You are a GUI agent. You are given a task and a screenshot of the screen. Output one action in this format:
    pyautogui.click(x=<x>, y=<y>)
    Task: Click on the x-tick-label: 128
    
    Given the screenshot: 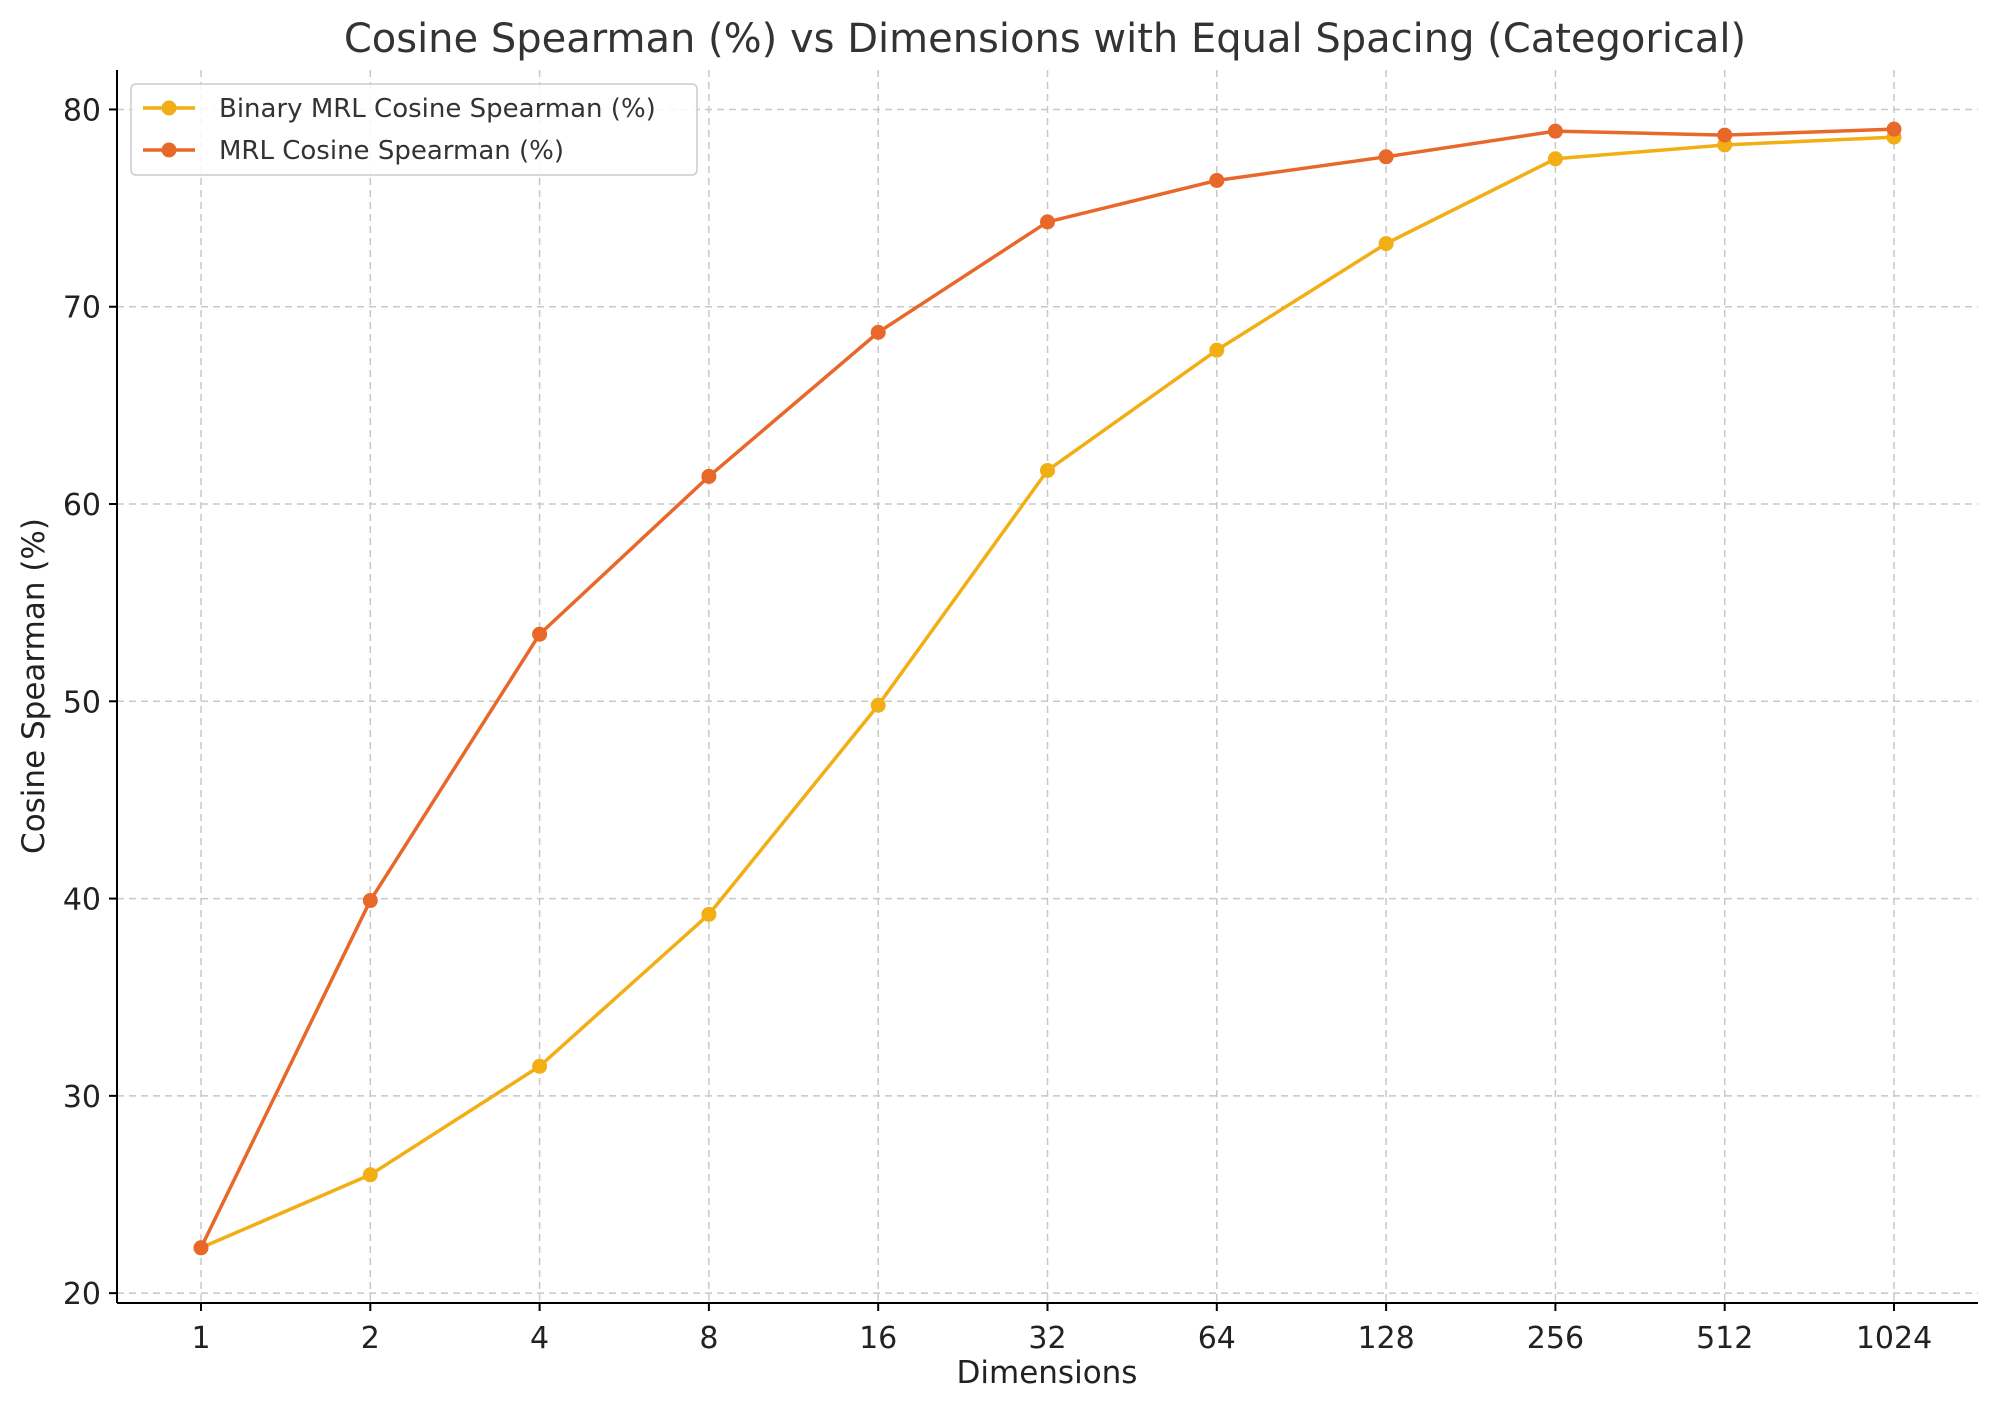 What is the action you would take?
    pyautogui.click(x=1385, y=1338)
    